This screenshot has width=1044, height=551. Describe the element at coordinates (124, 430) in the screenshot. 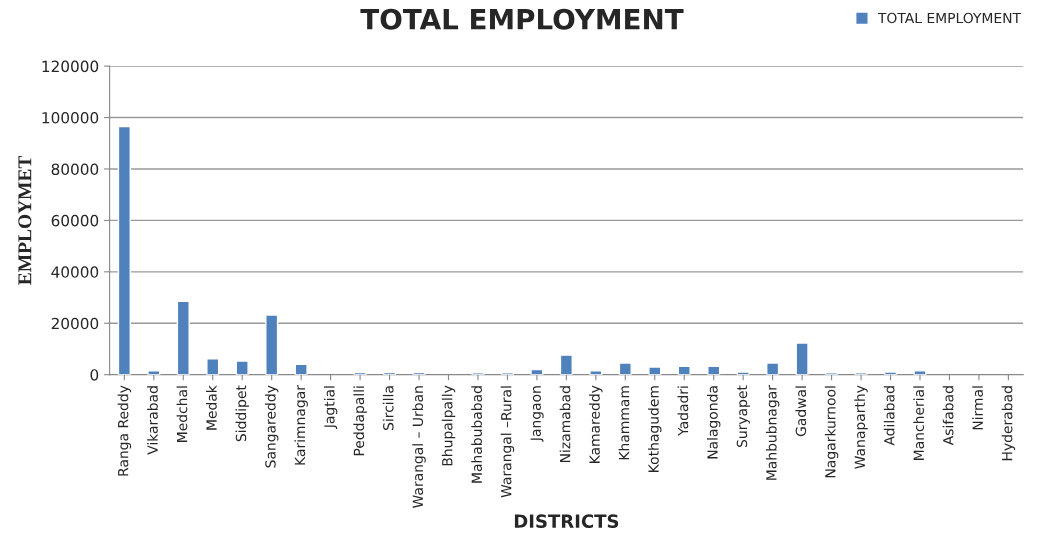

I see `x-tick-label: Ranga Reddy` at that location.